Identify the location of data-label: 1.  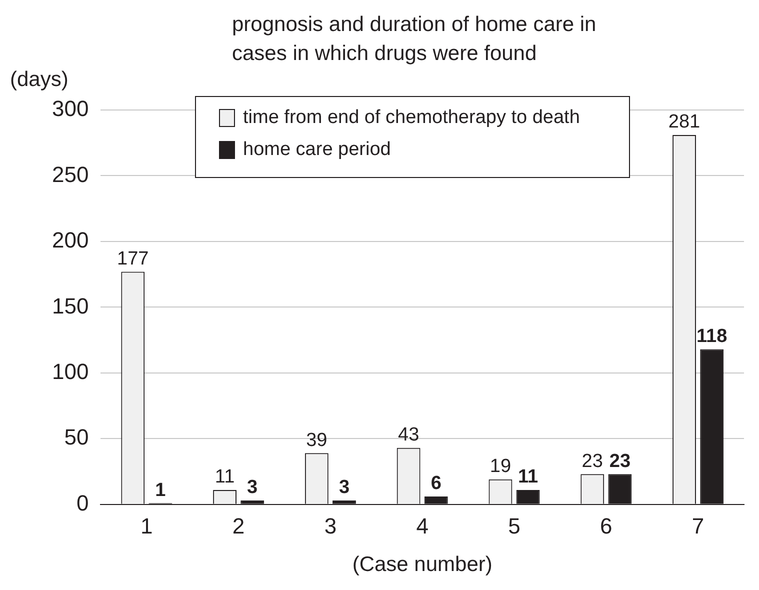
(160, 490).